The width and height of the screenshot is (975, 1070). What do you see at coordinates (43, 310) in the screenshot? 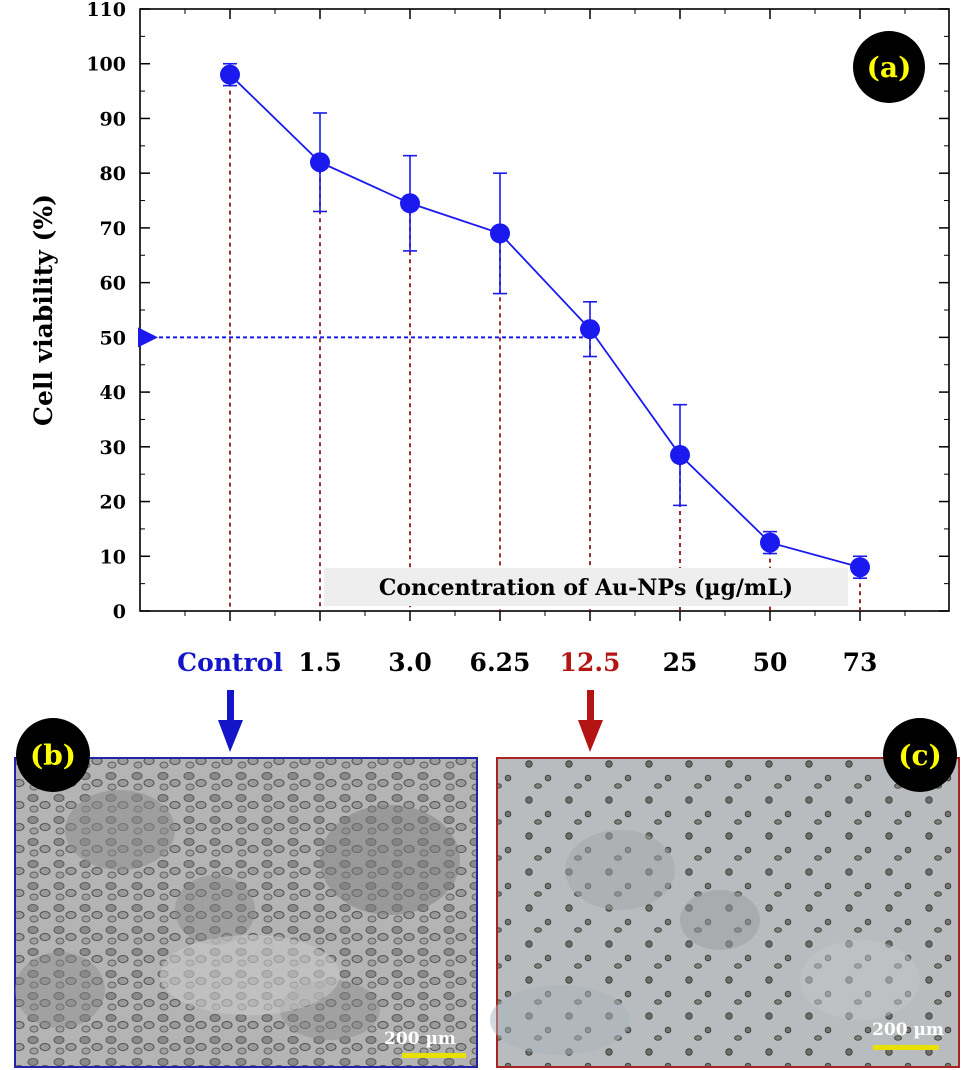
I see `y-axis-title: Cell viability (%)` at bounding box center [43, 310].